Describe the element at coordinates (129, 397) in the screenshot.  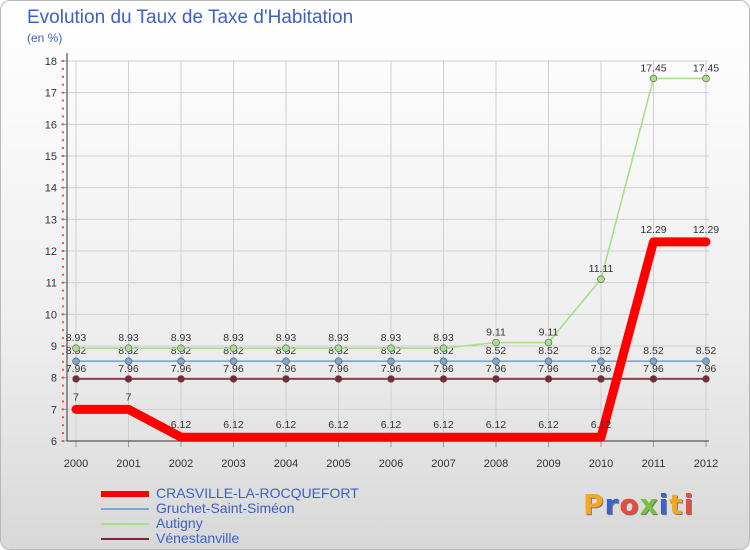
I see `data-label-crasville-la-rocquefort: 7` at that location.